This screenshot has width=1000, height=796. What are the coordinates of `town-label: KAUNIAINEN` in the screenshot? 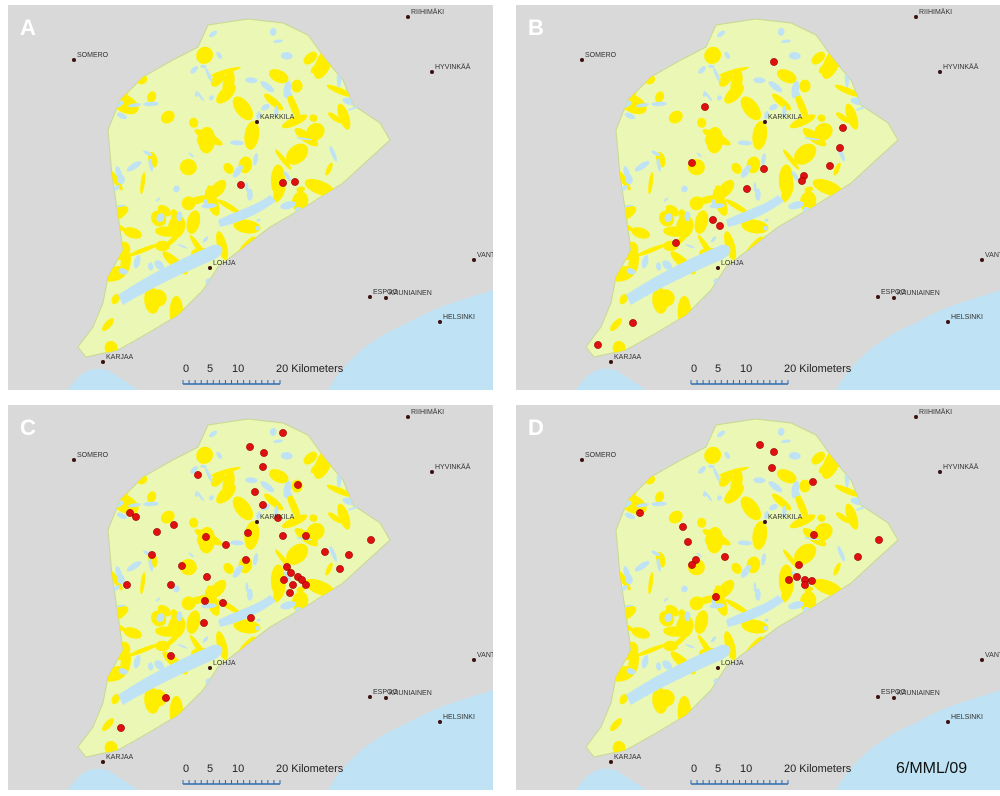 It's located at (410, 293).